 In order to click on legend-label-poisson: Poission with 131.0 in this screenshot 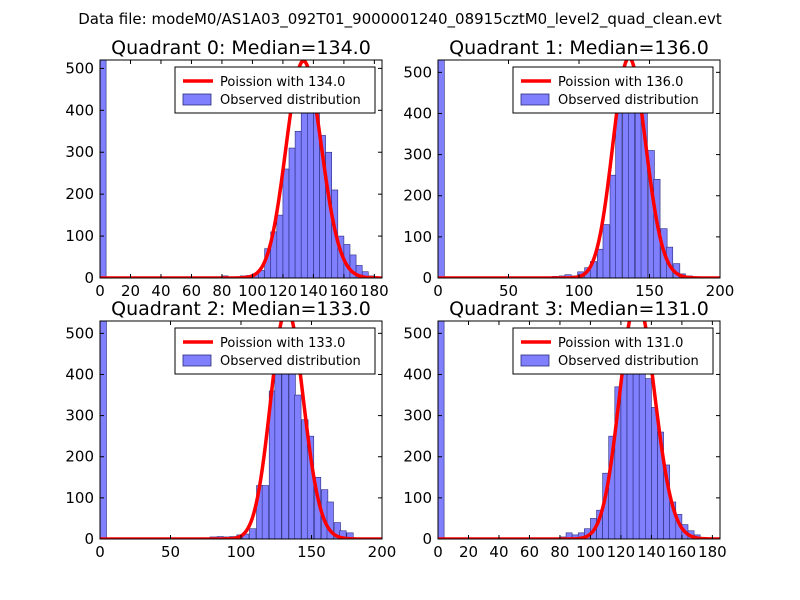, I will do `click(620, 343)`.